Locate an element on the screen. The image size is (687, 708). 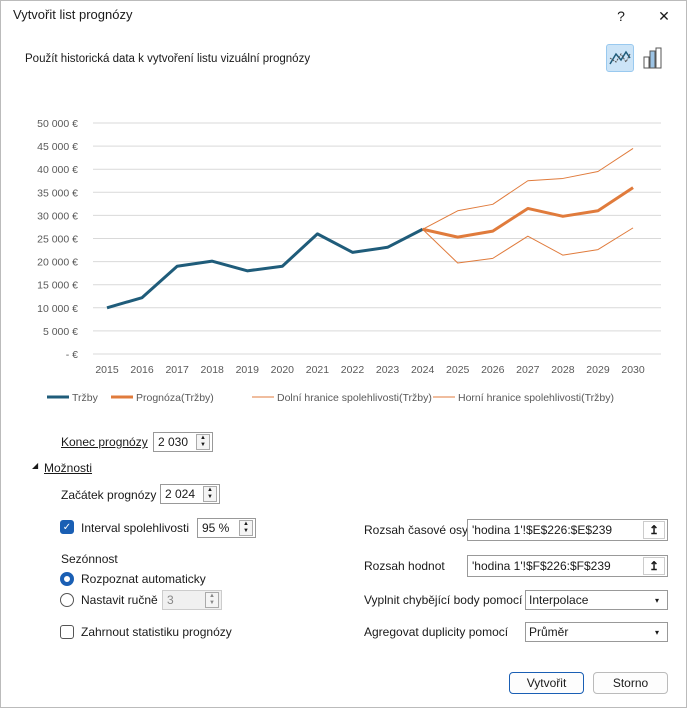
ci-checkbox: ✓ is located at coordinates (67, 527).